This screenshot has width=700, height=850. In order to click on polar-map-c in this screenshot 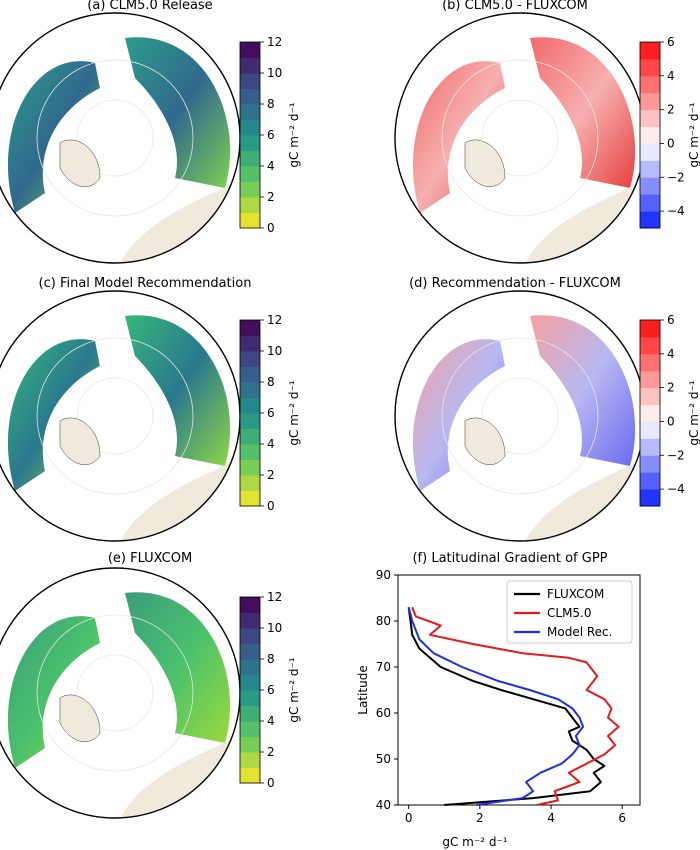, I will do `click(120, 416)`.